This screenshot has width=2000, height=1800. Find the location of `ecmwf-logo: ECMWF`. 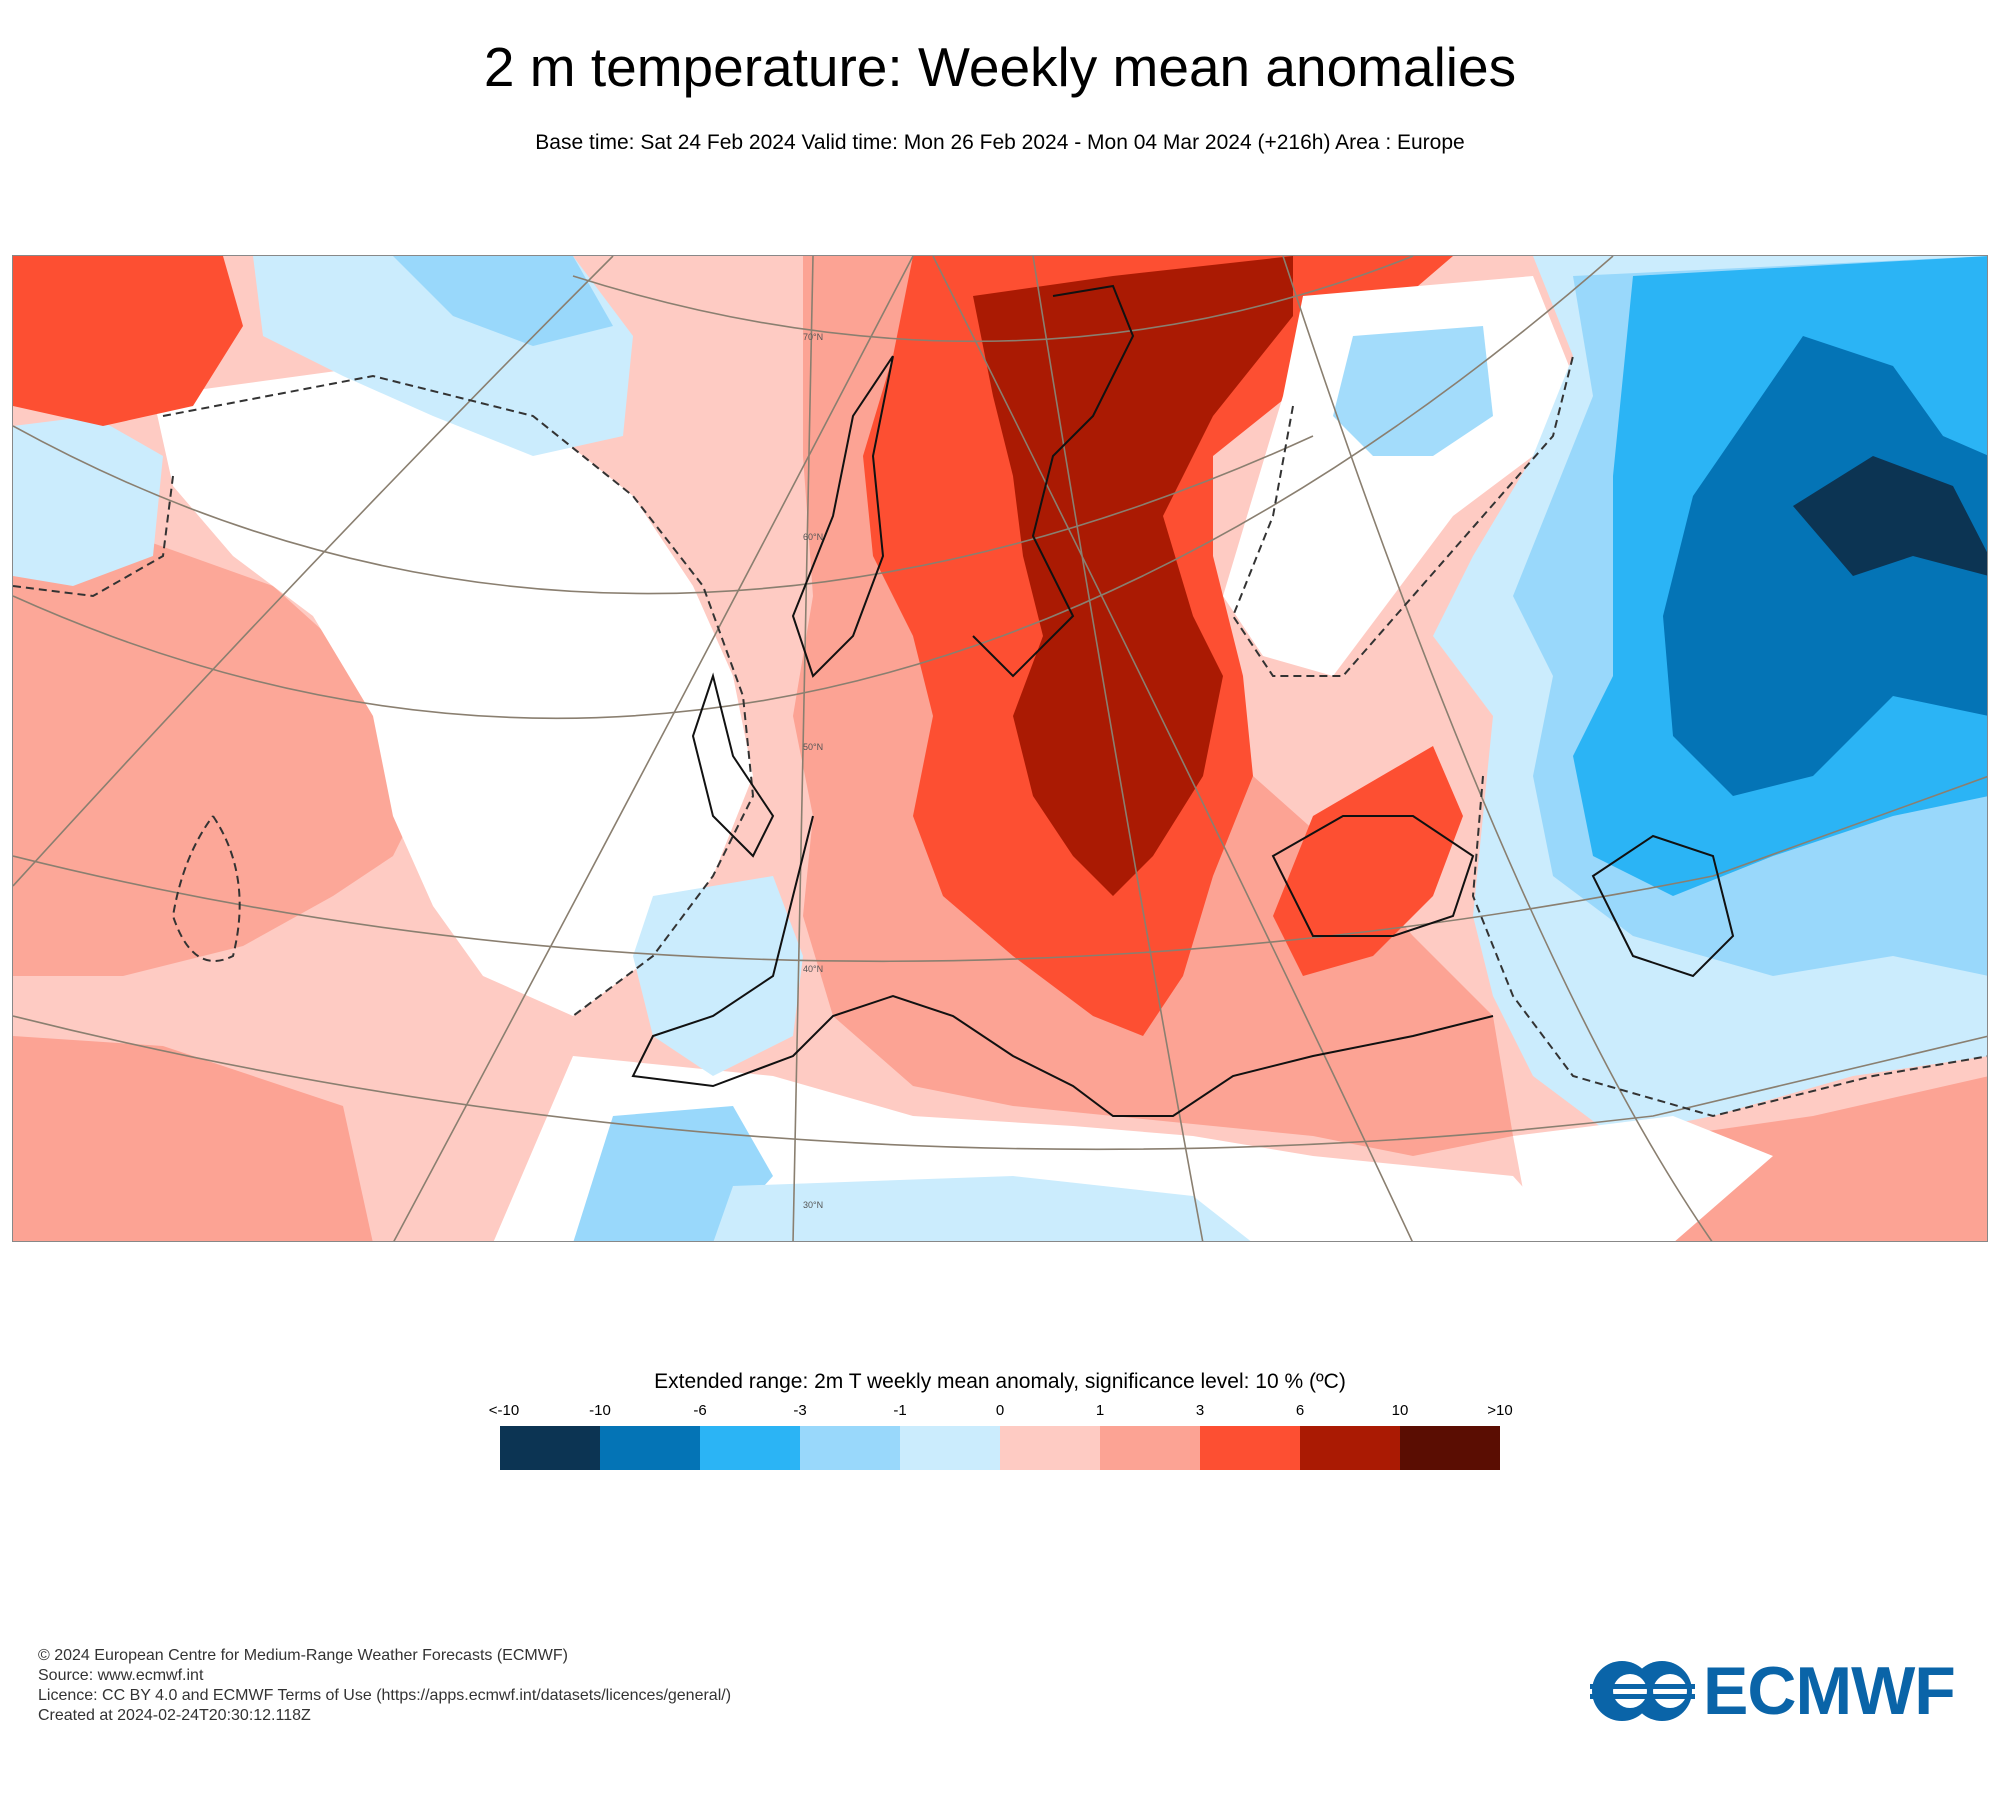

ecmwf-logo: ECMWF is located at coordinates (1777, 1691).